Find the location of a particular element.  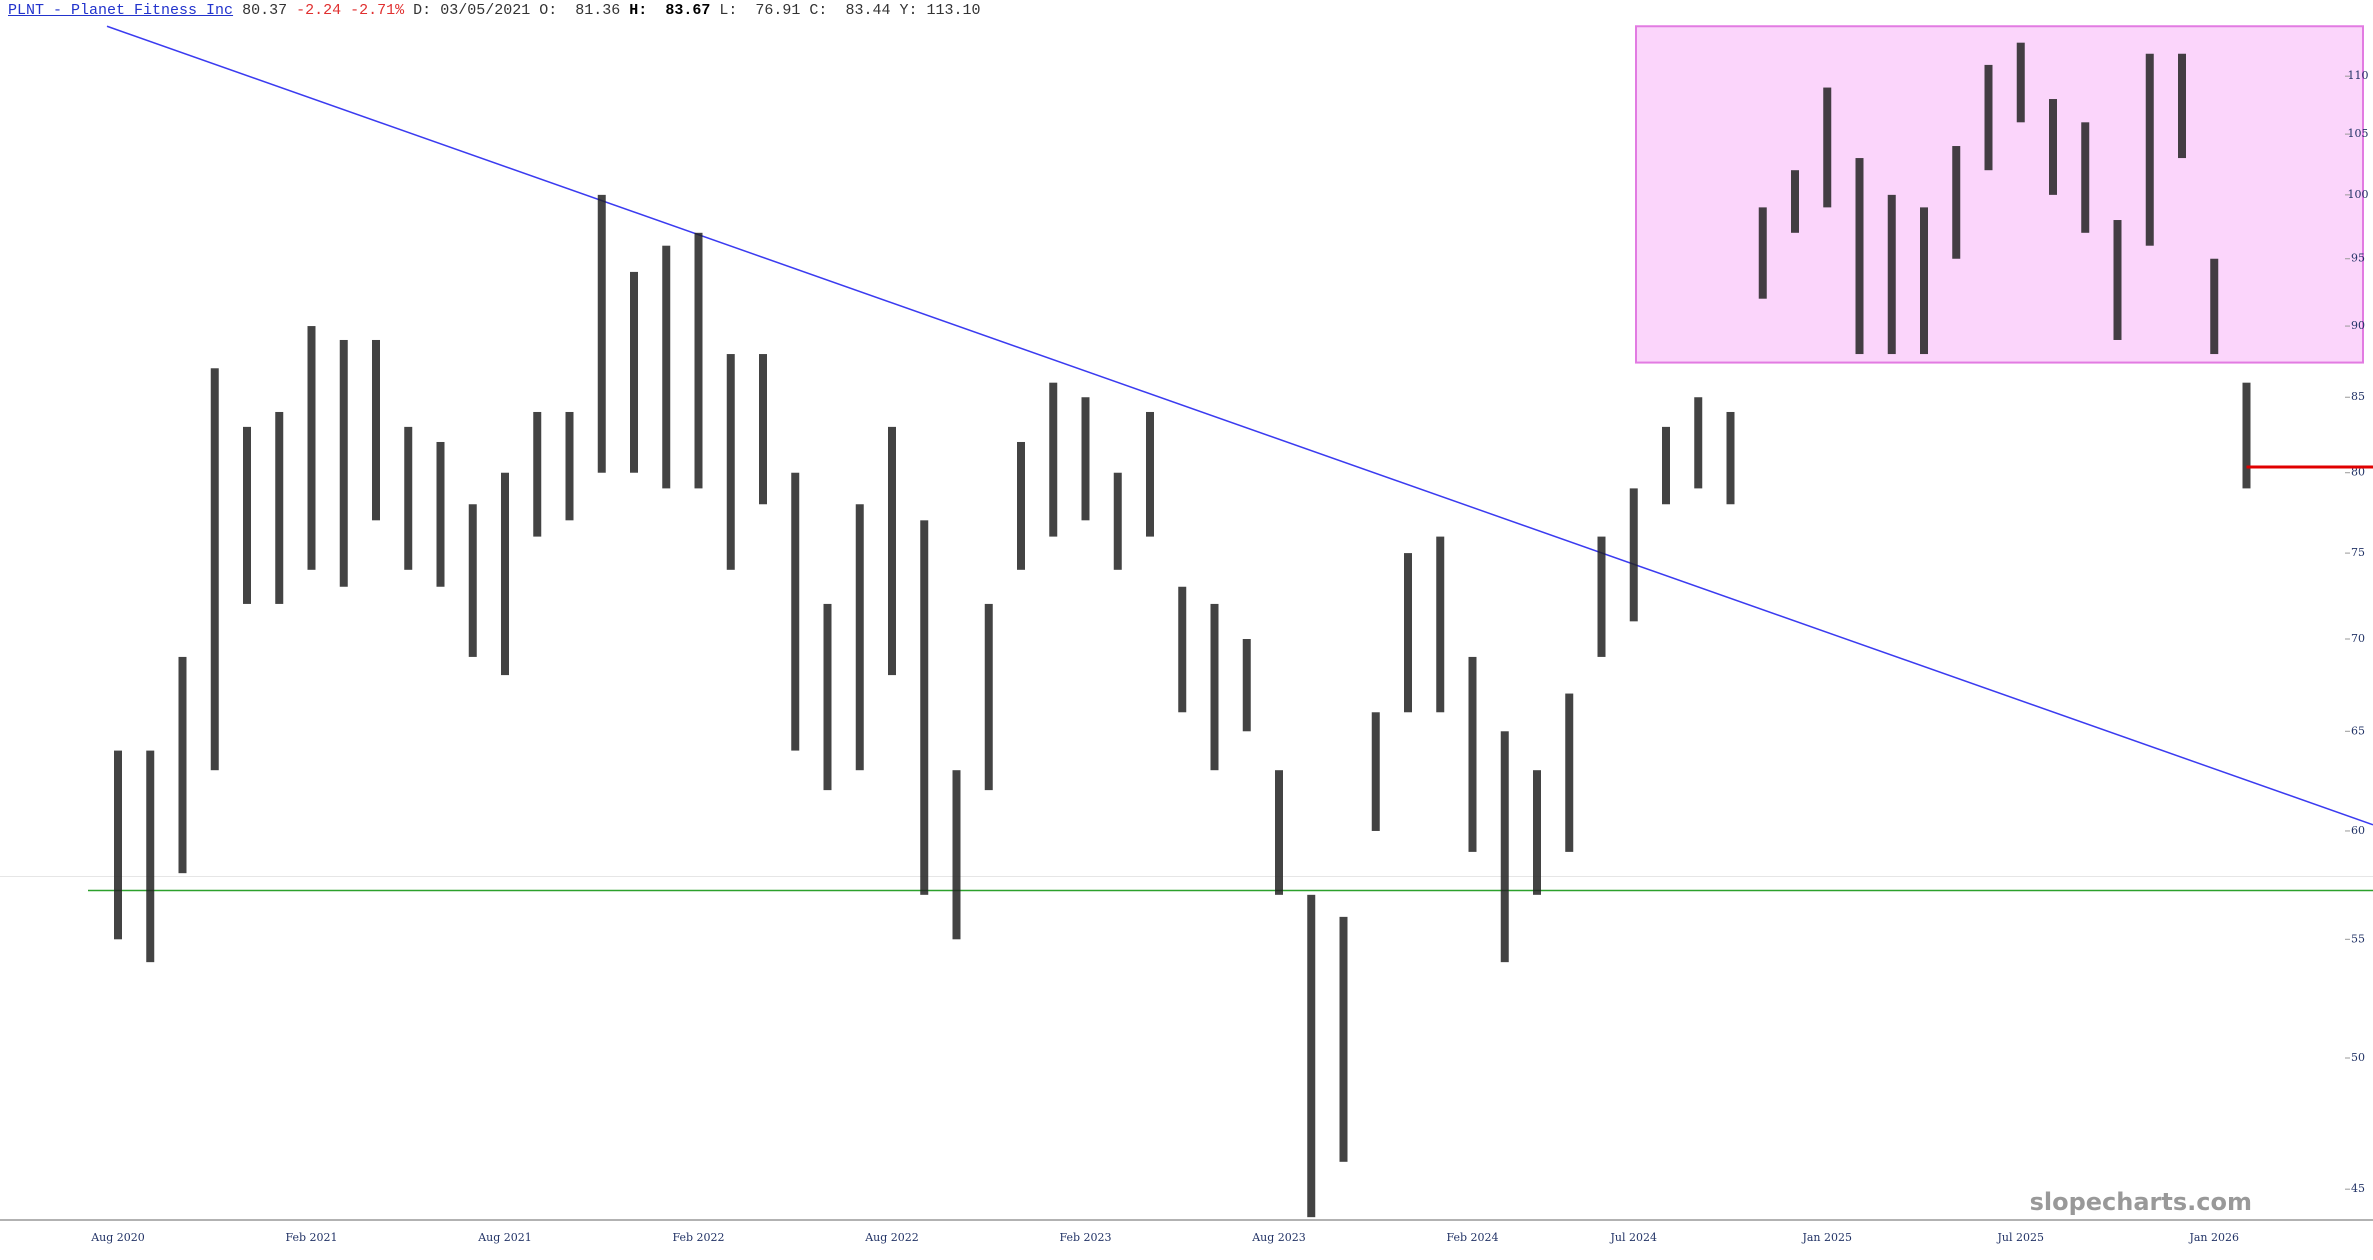

x-tick-label: Aug 2022 is located at coordinates (891, 1237).